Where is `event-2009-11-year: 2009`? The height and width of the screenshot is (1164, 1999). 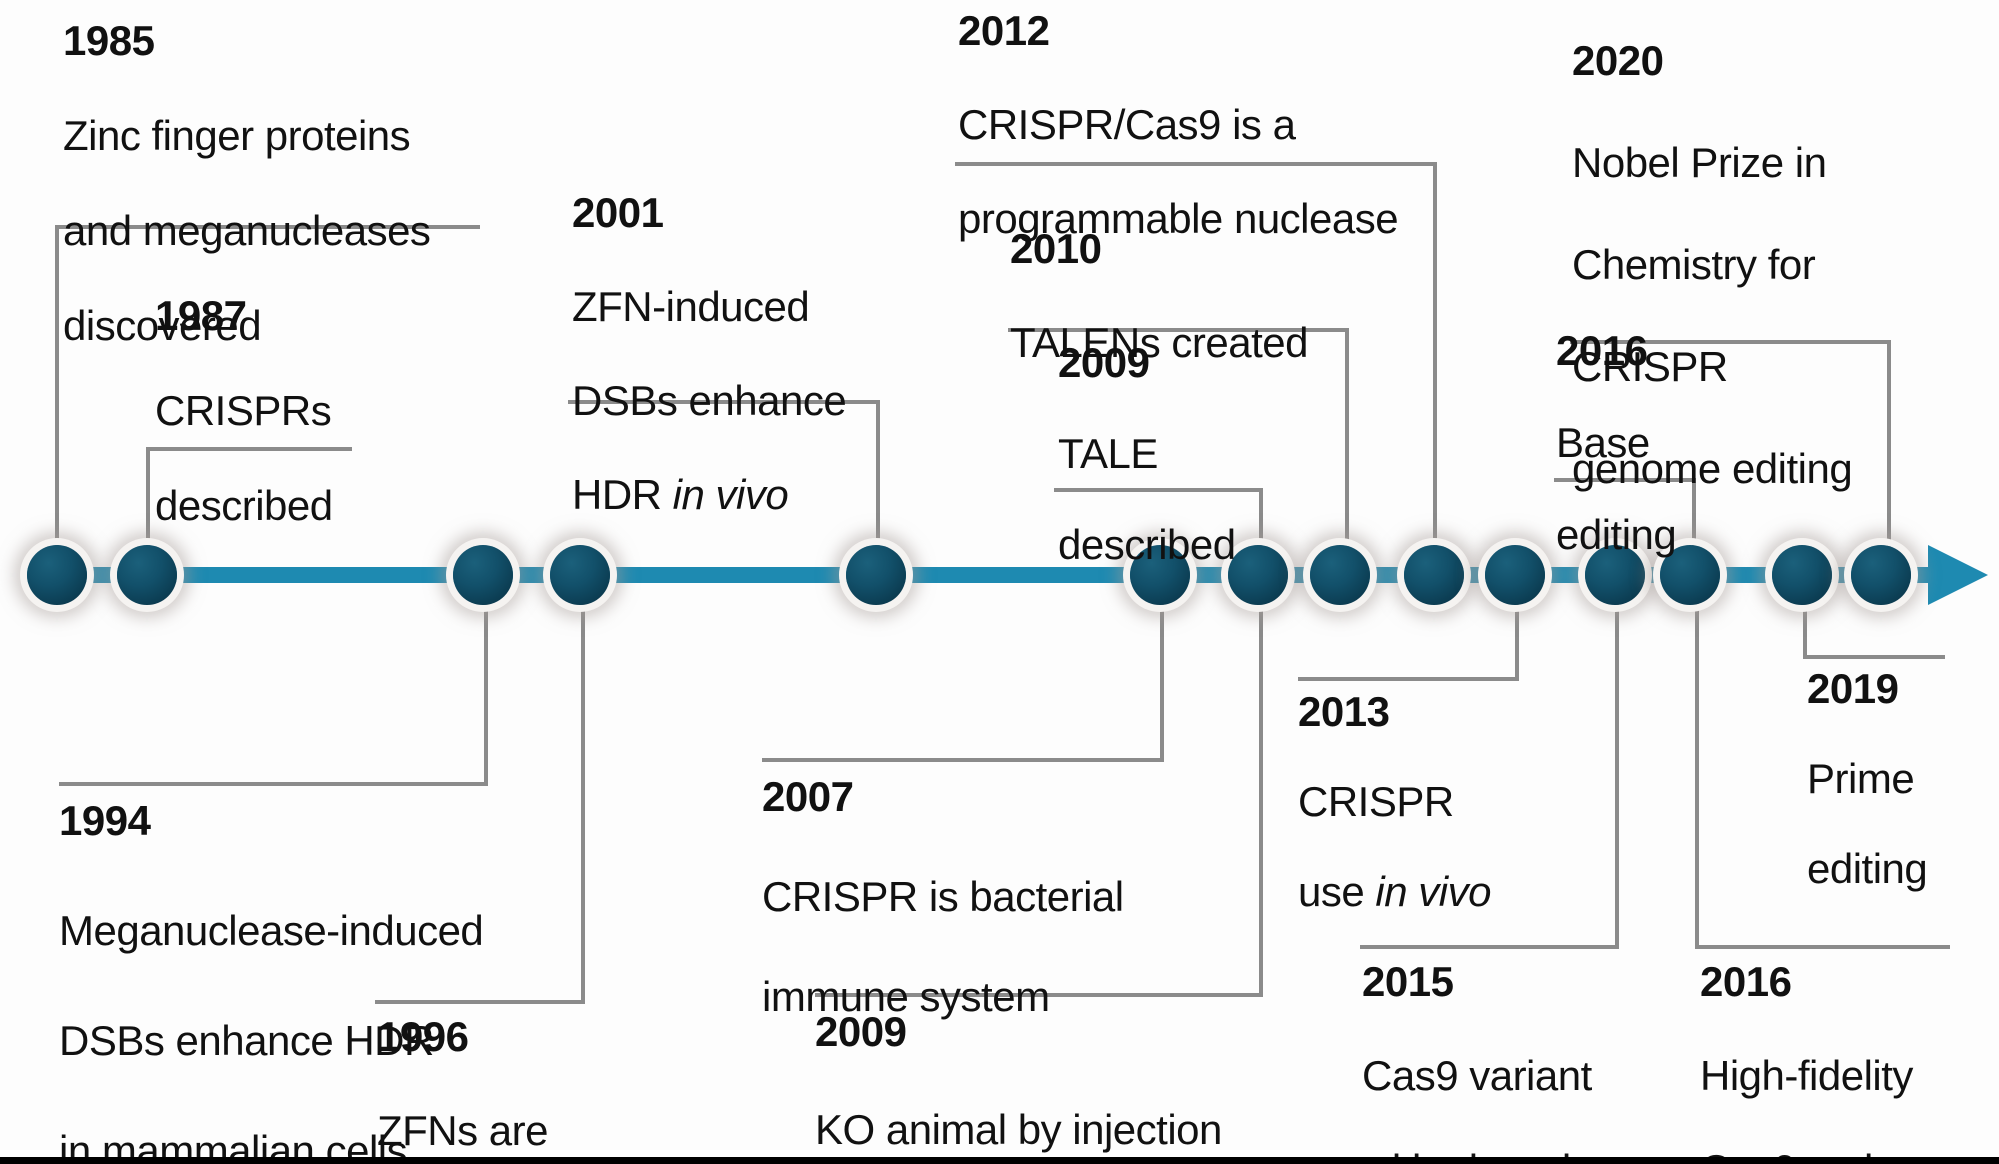
event-2009-11-year: 2009 is located at coordinates (861, 1031).